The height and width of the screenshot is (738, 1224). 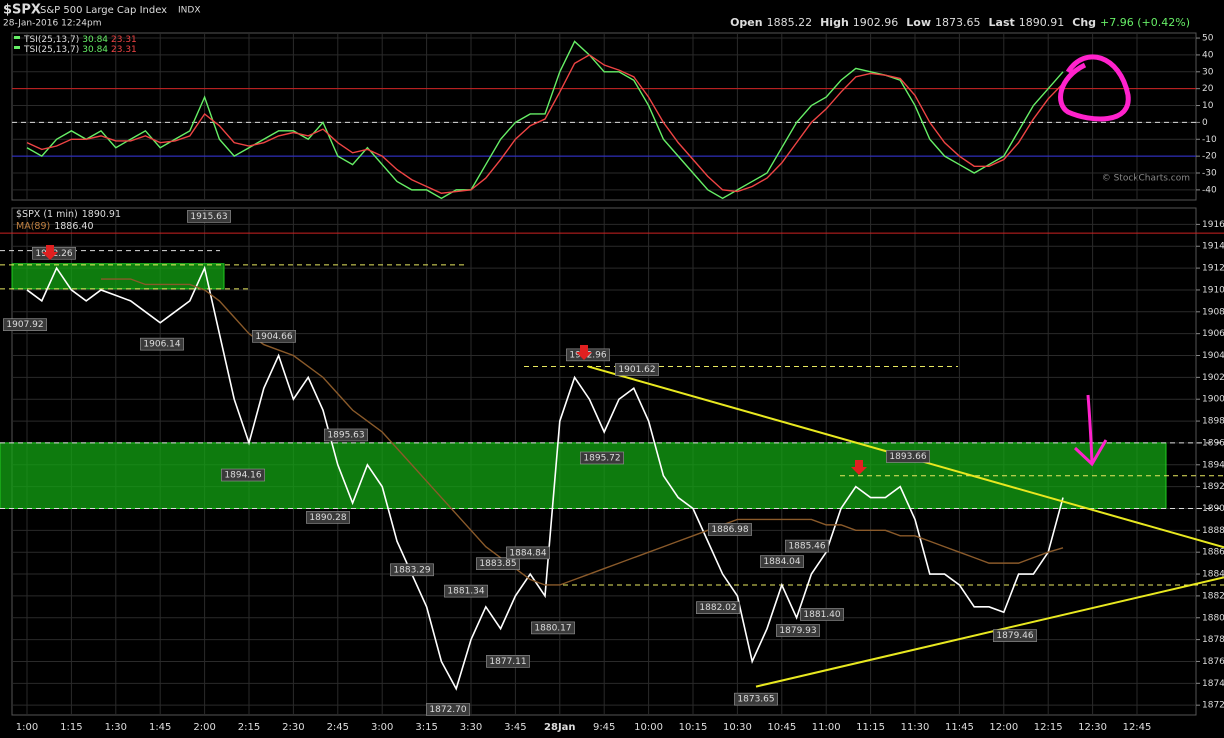 I want to click on quote-key: Open, so click(x=746, y=22).